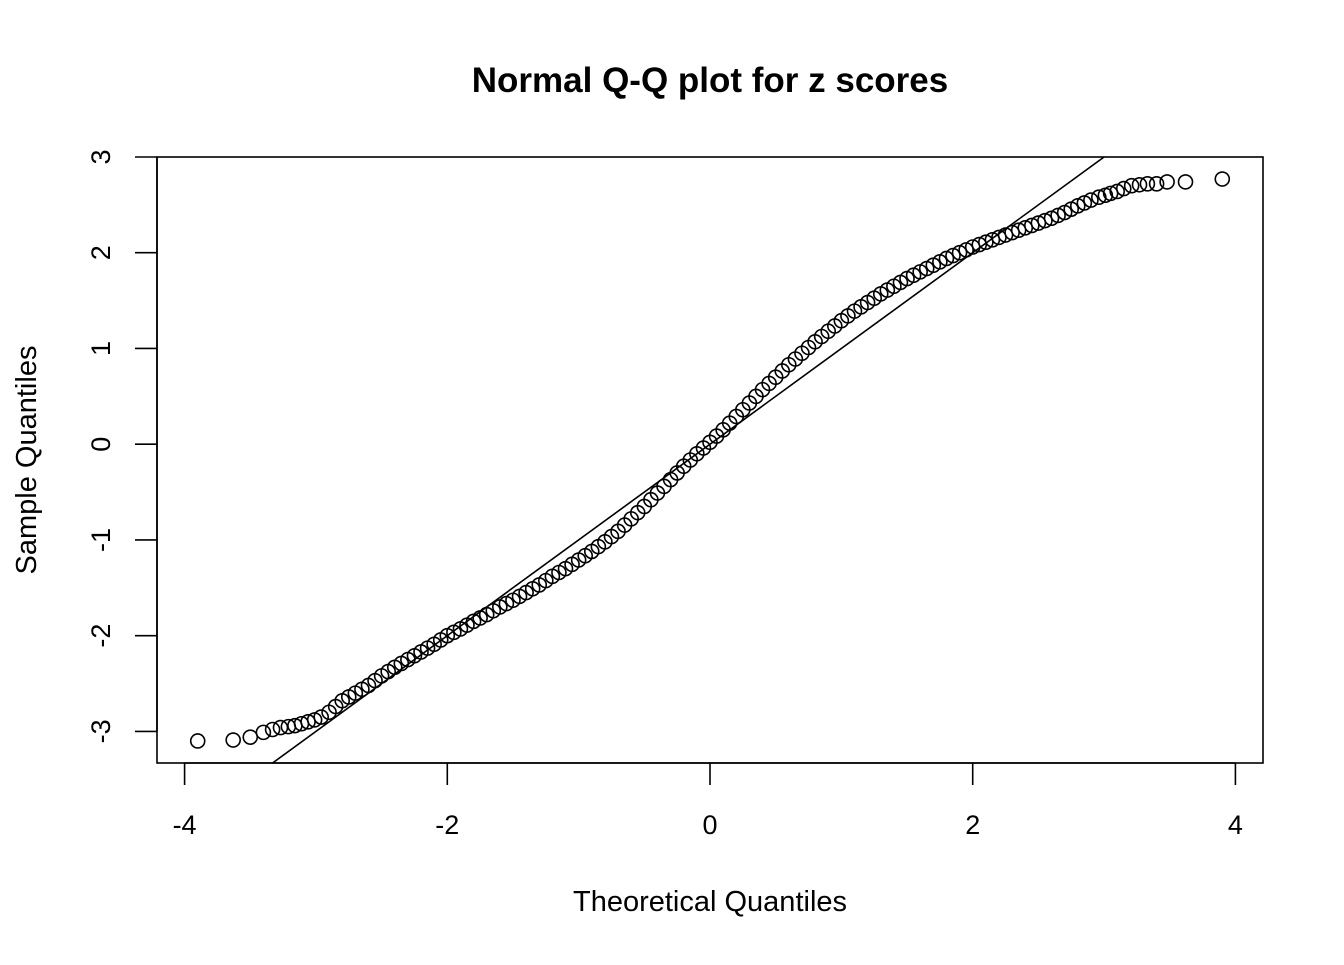 This screenshot has width=1344, height=965. Describe the element at coordinates (101, 540) in the screenshot. I see `y-tick-label: -1` at that location.